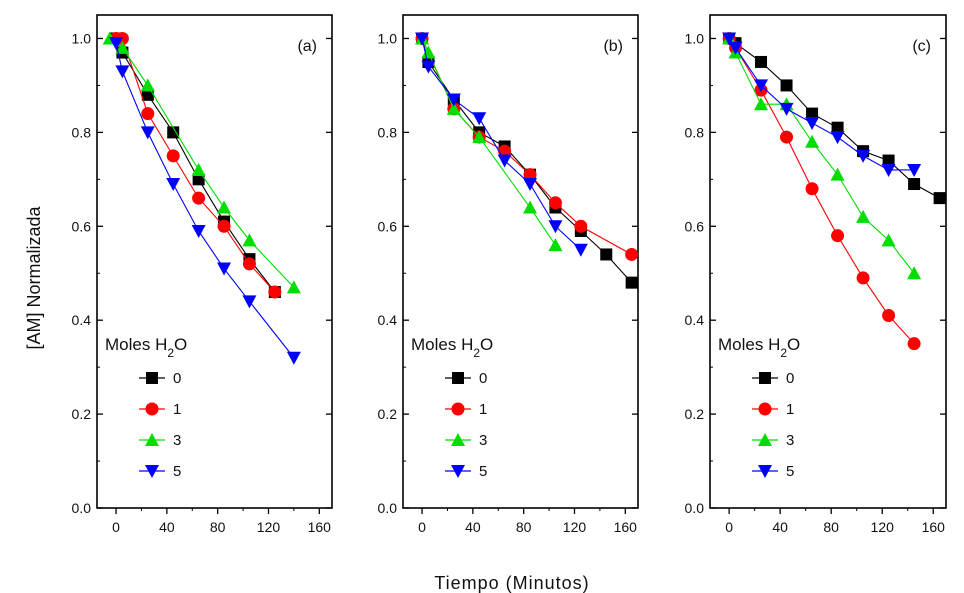  What do you see at coordinates (146, 347) in the screenshot?
I see `legend-title: Moles H2O` at bounding box center [146, 347].